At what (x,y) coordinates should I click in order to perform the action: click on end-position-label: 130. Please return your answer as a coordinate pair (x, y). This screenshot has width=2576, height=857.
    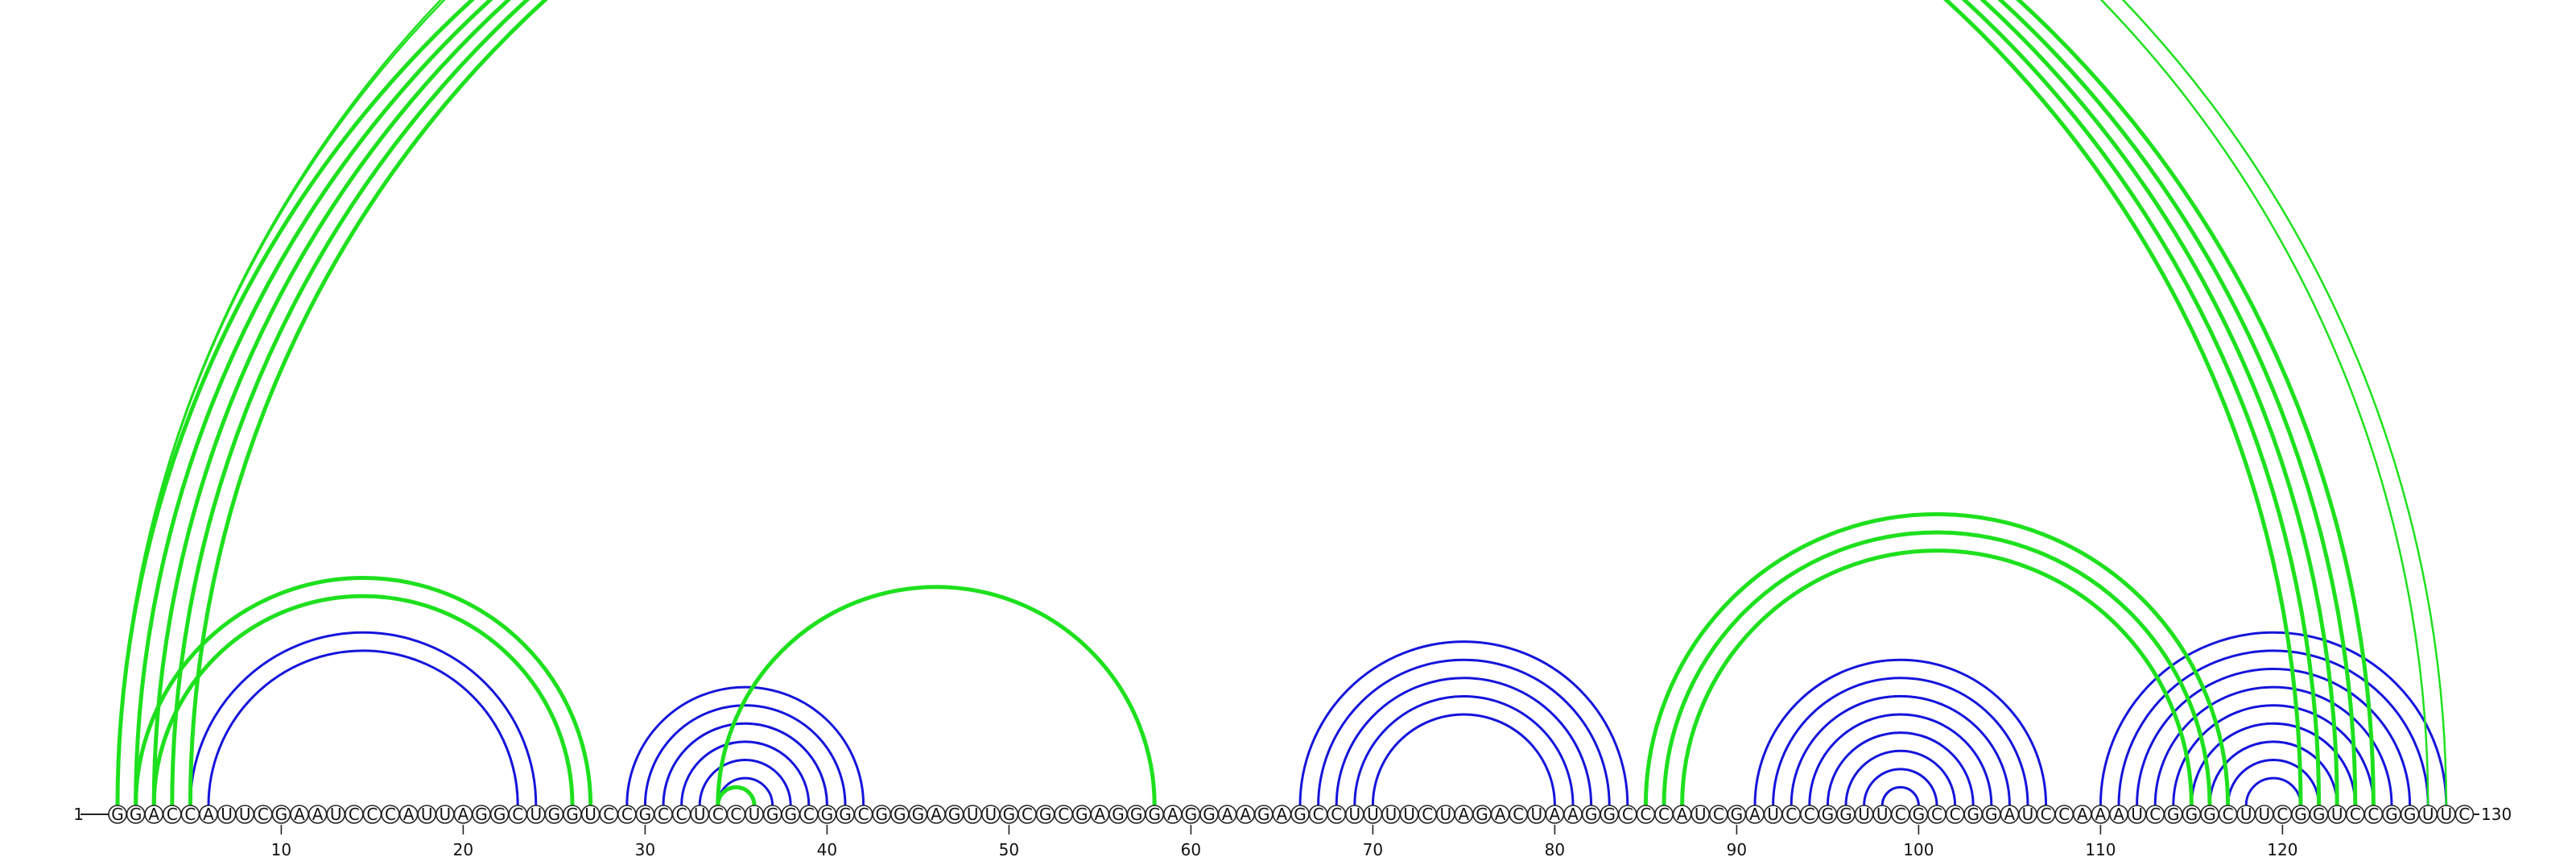
    Looking at the image, I should click on (2496, 814).